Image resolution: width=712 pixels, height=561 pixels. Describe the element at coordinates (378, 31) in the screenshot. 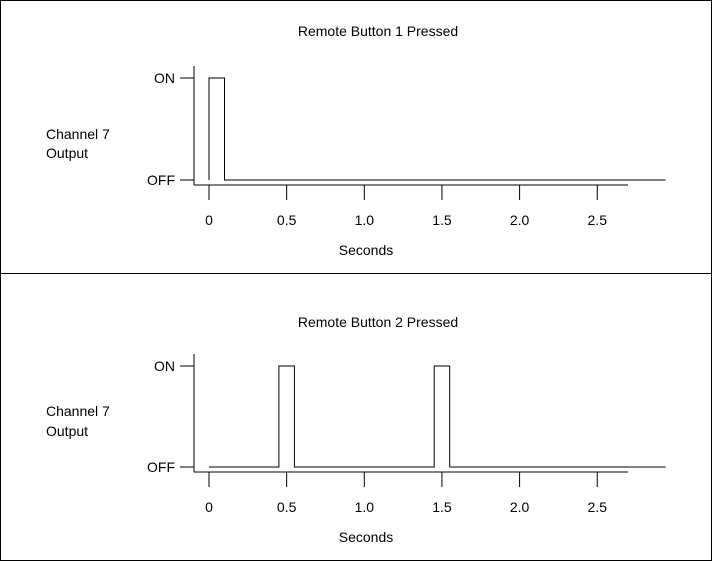

I see `chart-title: Remote Button 1 Pressed` at that location.